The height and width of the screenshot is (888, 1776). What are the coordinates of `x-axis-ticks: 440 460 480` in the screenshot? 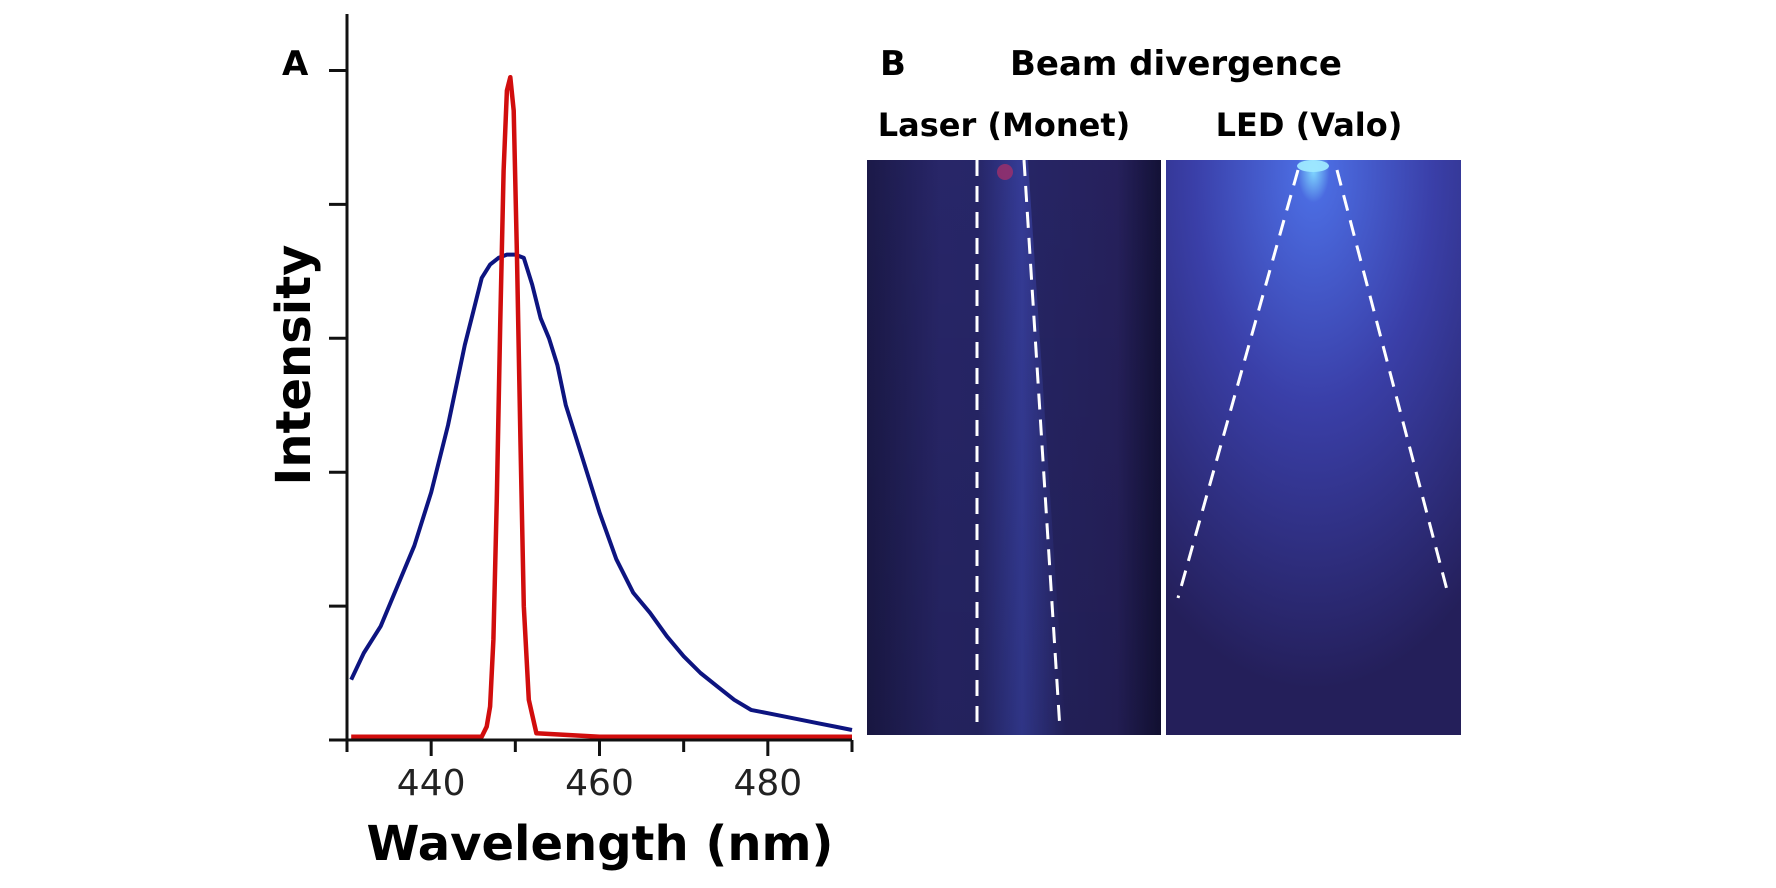 It's located at (599, 772).